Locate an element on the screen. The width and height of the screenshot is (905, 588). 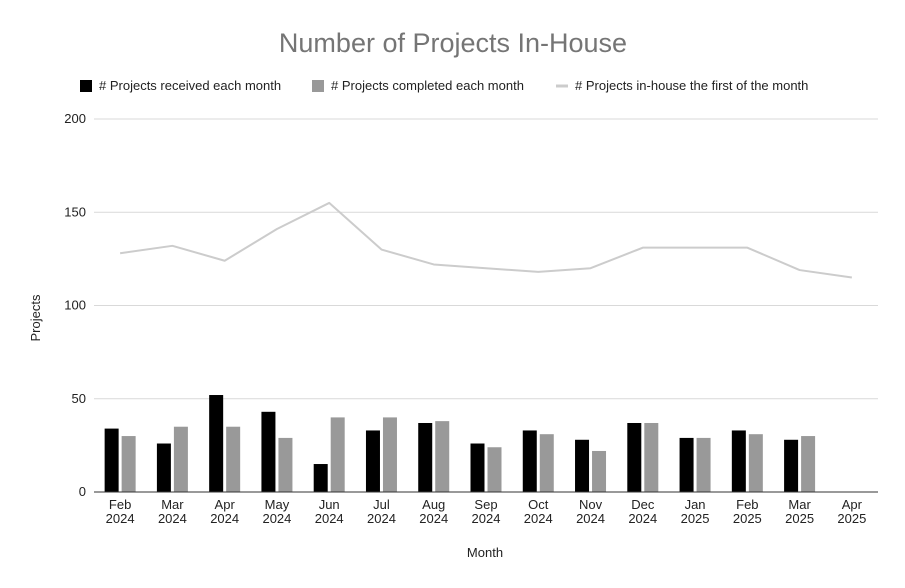
x-tick-label: Nov 2024 is located at coordinates (590, 511).